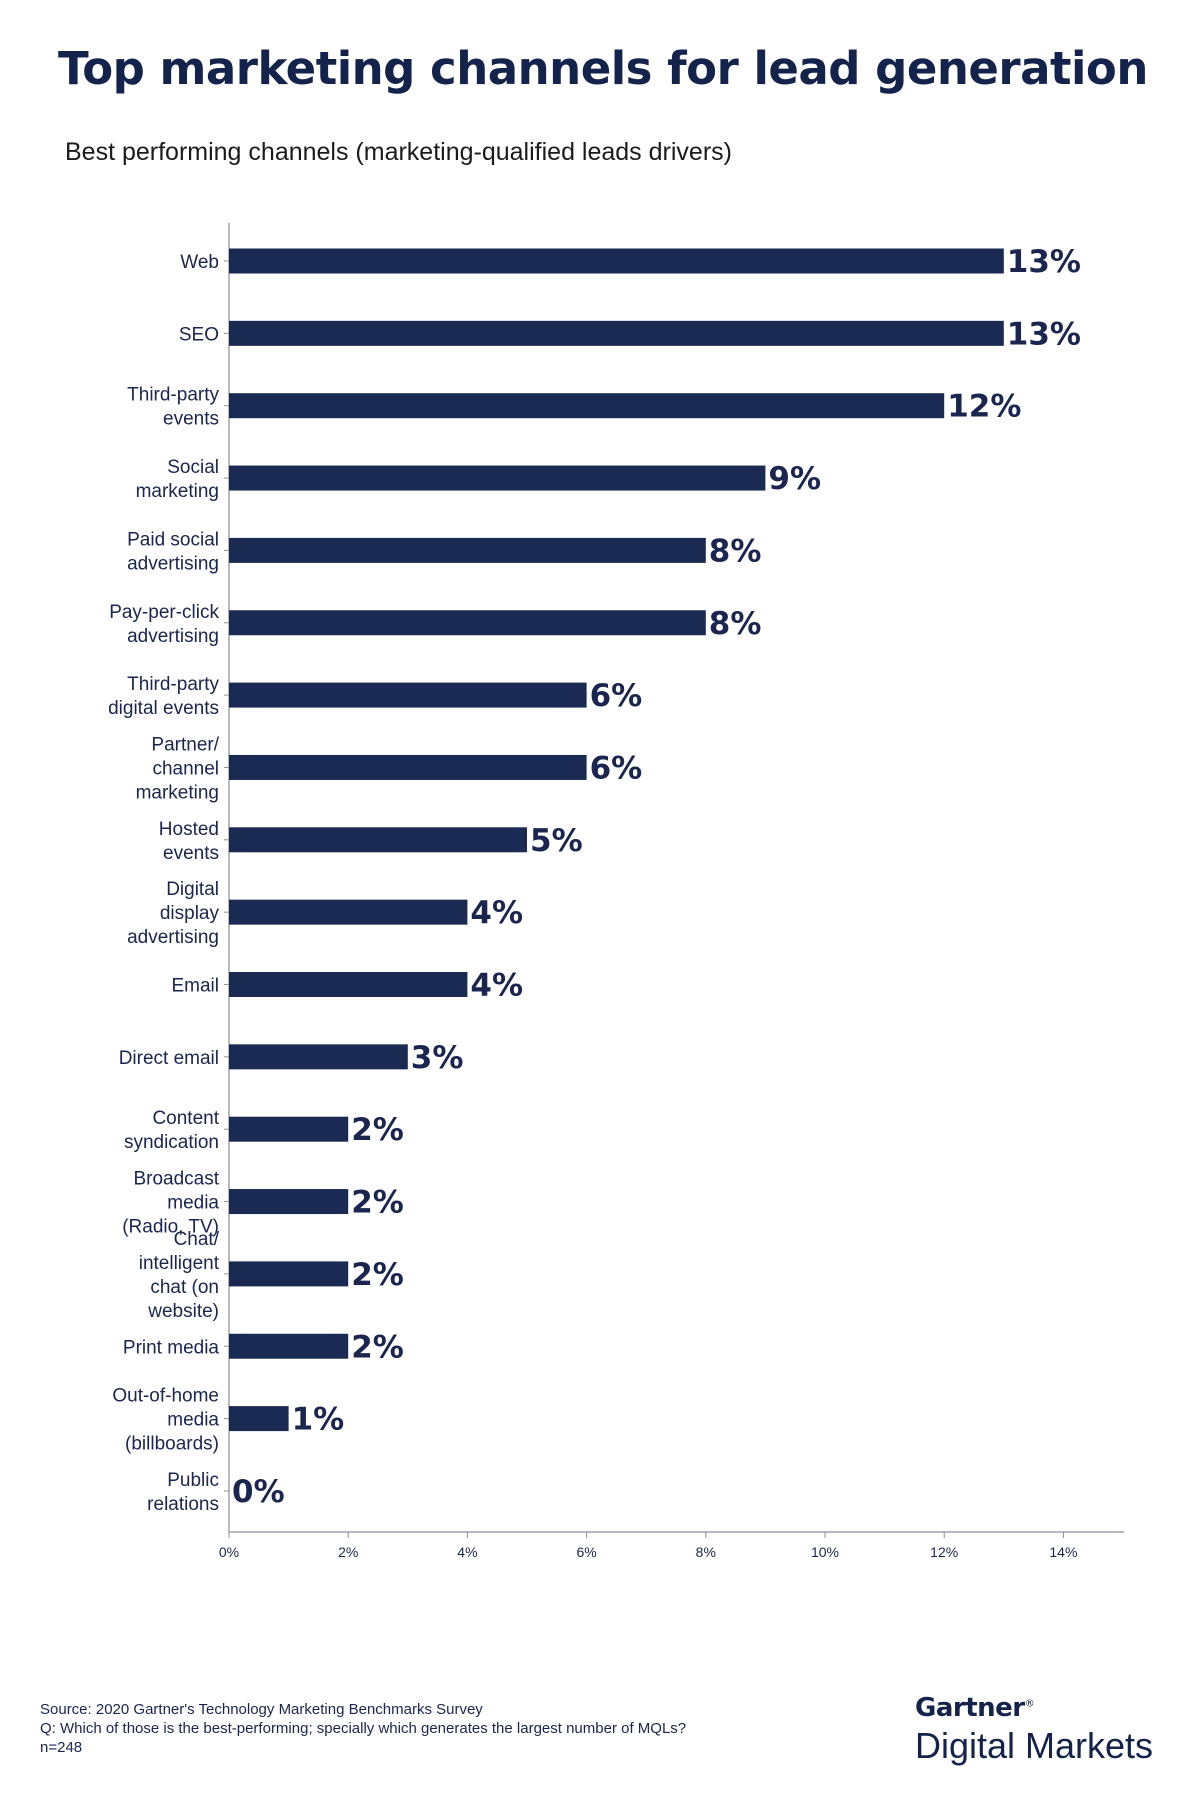 The image size is (1200, 1800). What do you see at coordinates (189, 841) in the screenshot?
I see `category-label: Hosted events` at bounding box center [189, 841].